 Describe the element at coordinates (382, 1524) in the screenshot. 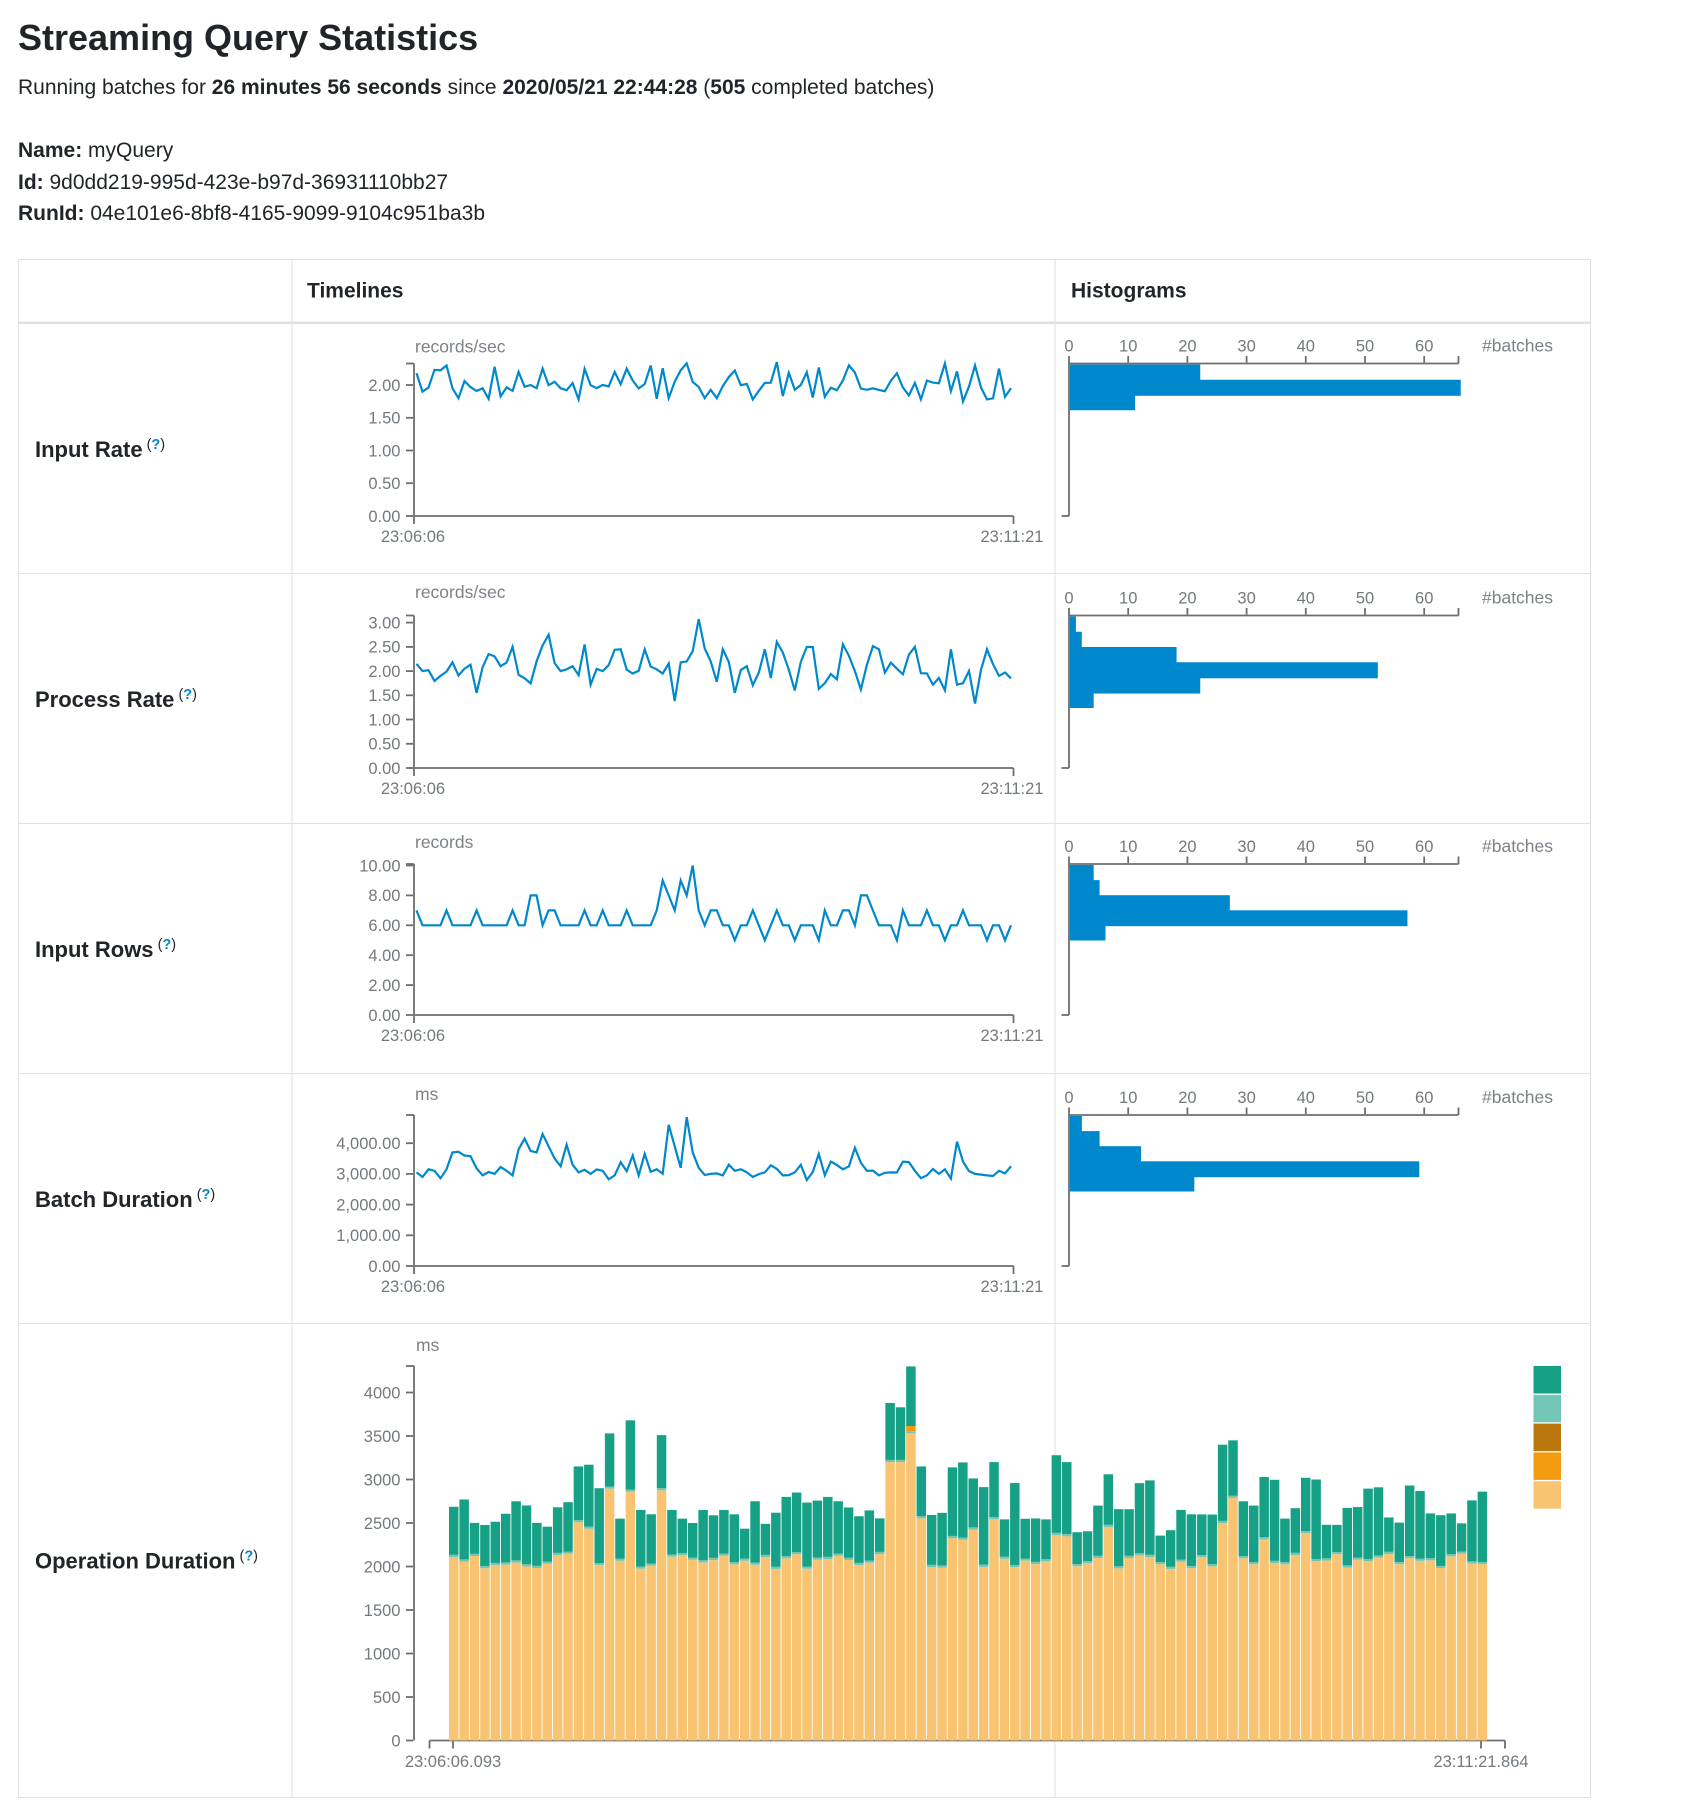

I see `svg-text: 2500` at that location.